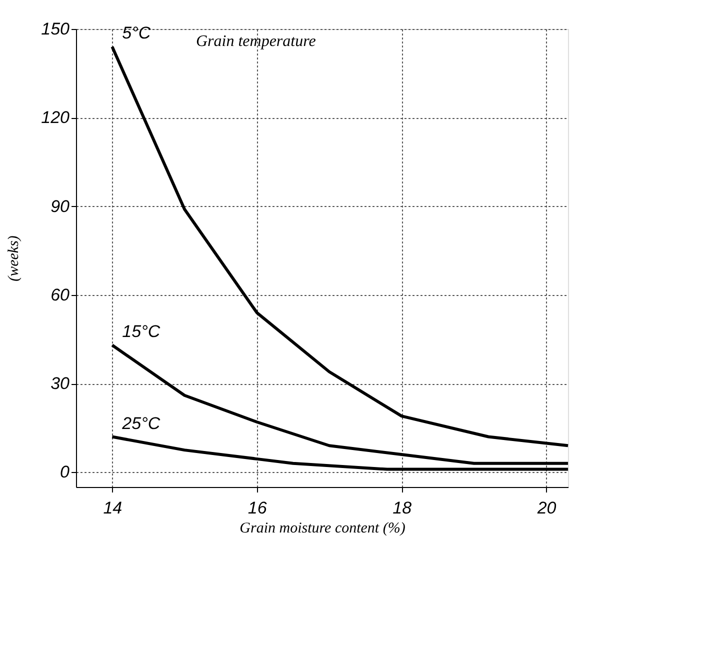  I want to click on y-tick-label: 120, so click(55, 118).